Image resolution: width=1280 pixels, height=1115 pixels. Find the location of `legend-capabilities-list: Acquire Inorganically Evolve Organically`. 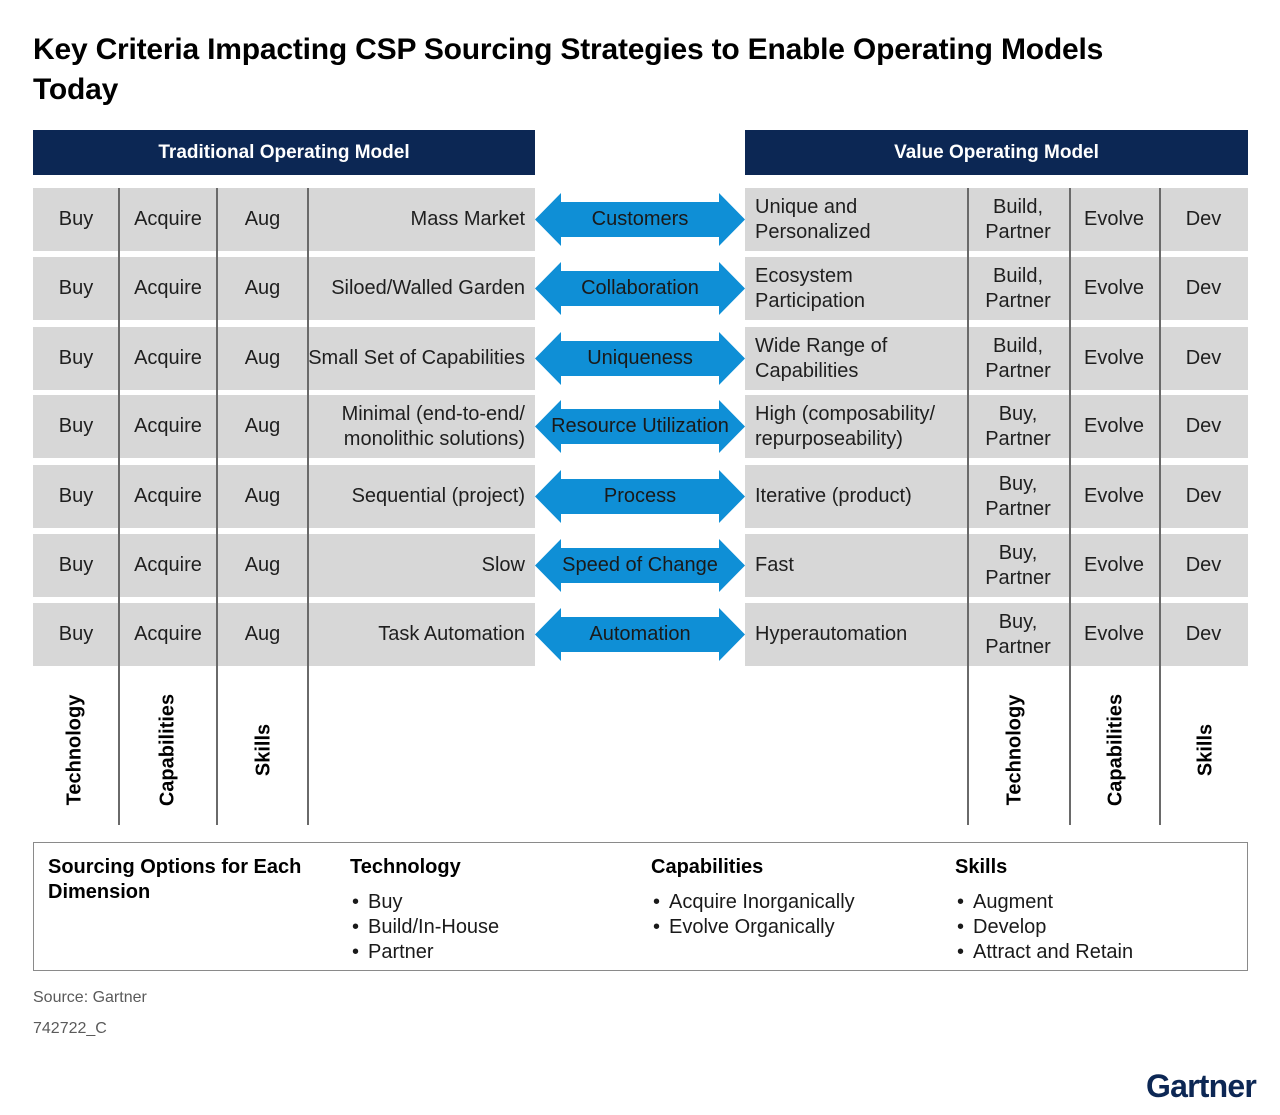

legend-capabilities-list: Acquire Inorganically Evolve Organically is located at coordinates (754, 915).